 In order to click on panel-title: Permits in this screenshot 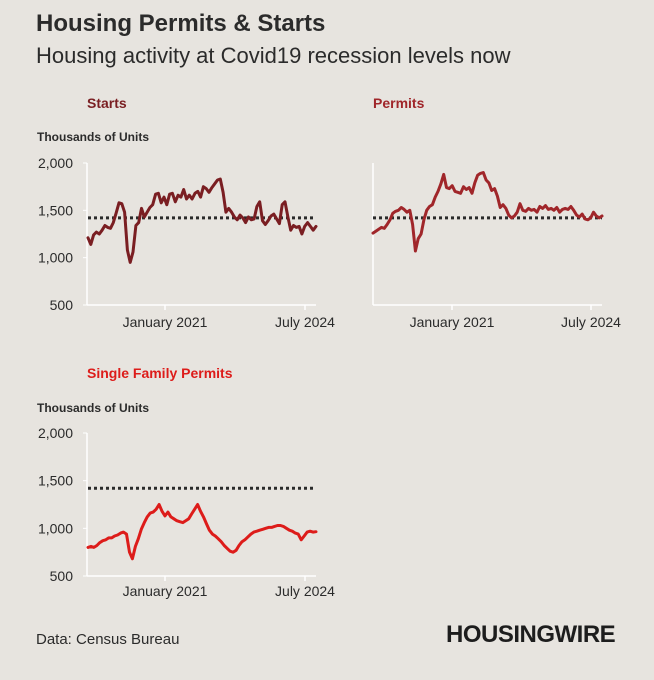, I will do `click(399, 103)`.